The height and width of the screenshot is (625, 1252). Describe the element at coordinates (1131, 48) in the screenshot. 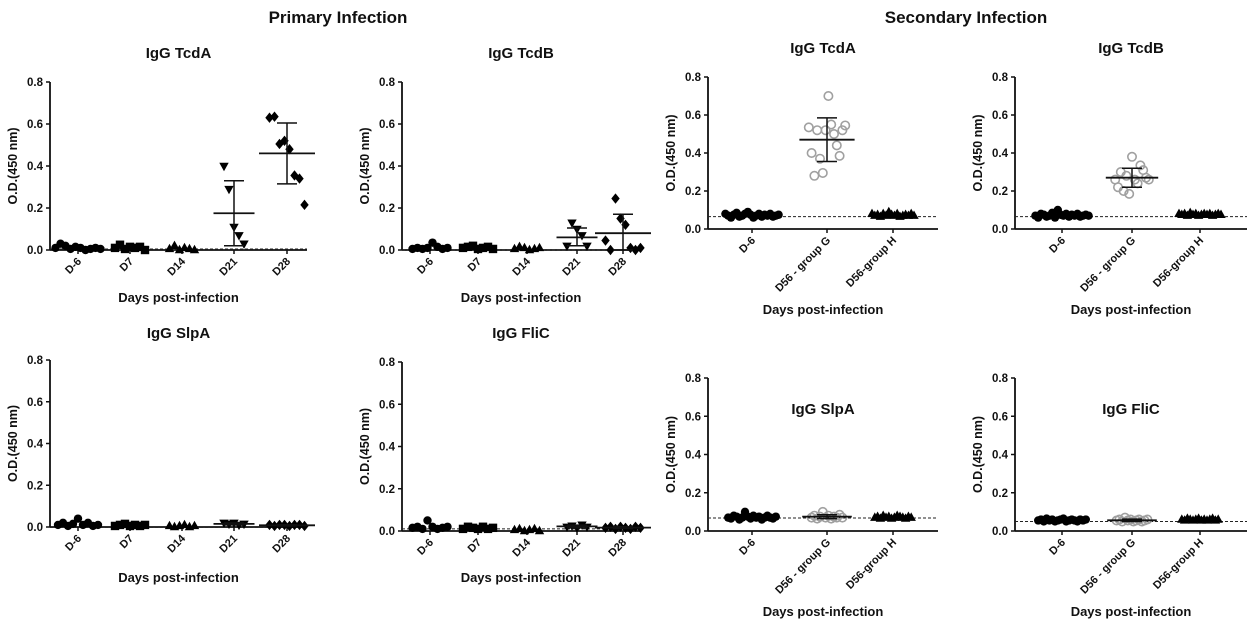

I see `panel-title: IgG TcdB` at that location.